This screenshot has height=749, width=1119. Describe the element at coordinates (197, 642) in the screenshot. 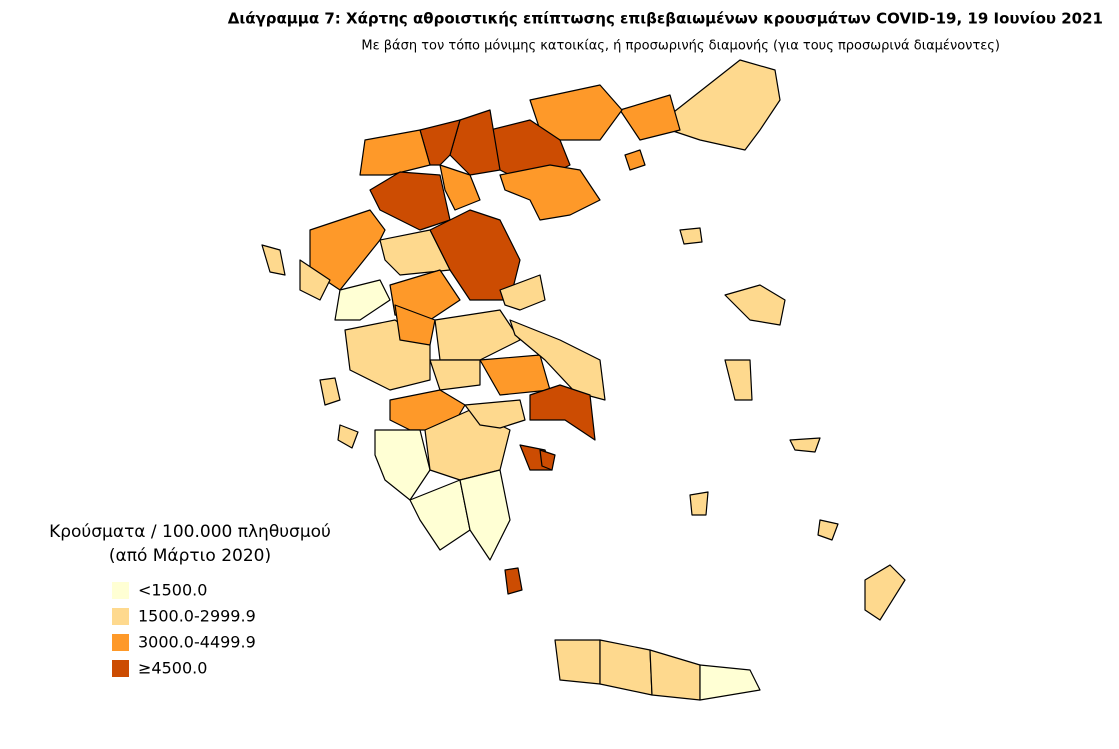

I see `legend-label: 3000.0-4499.9` at that location.